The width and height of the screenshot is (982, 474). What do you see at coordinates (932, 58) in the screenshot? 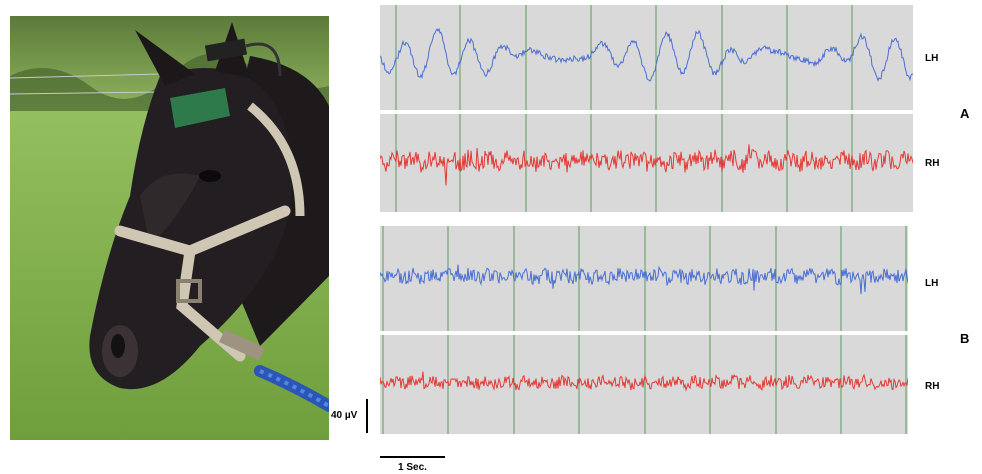
I see `panel-a-lh-label: LH` at bounding box center [932, 58].